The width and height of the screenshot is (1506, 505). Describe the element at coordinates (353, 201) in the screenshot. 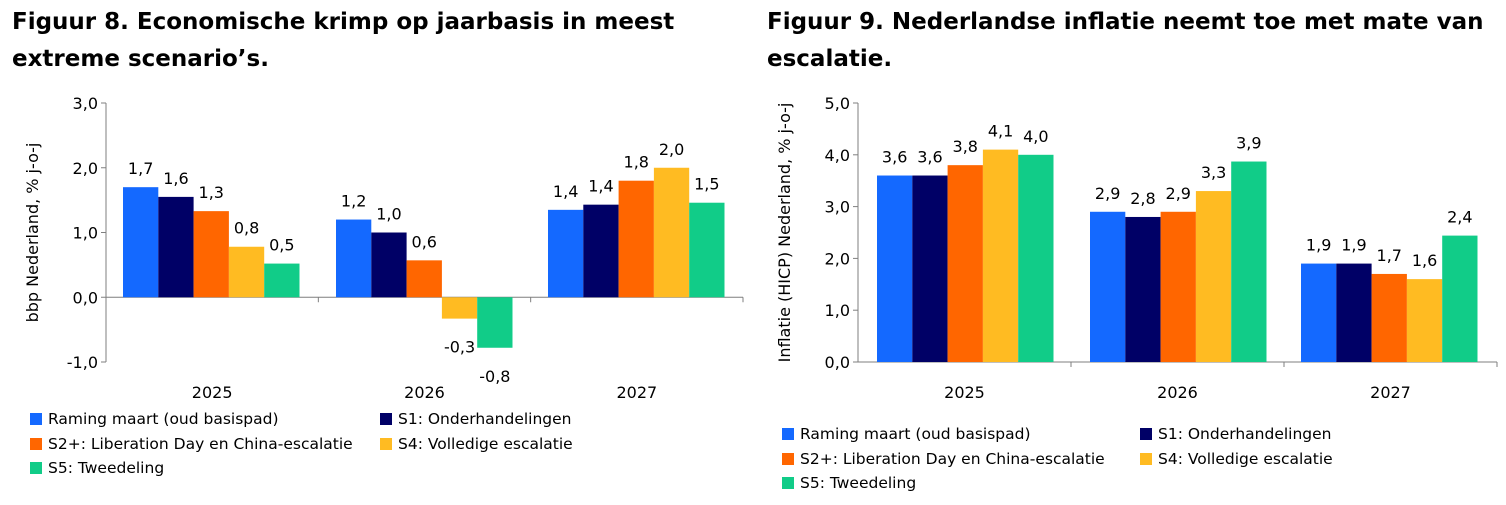

I see `data-label: 1,2` at that location.